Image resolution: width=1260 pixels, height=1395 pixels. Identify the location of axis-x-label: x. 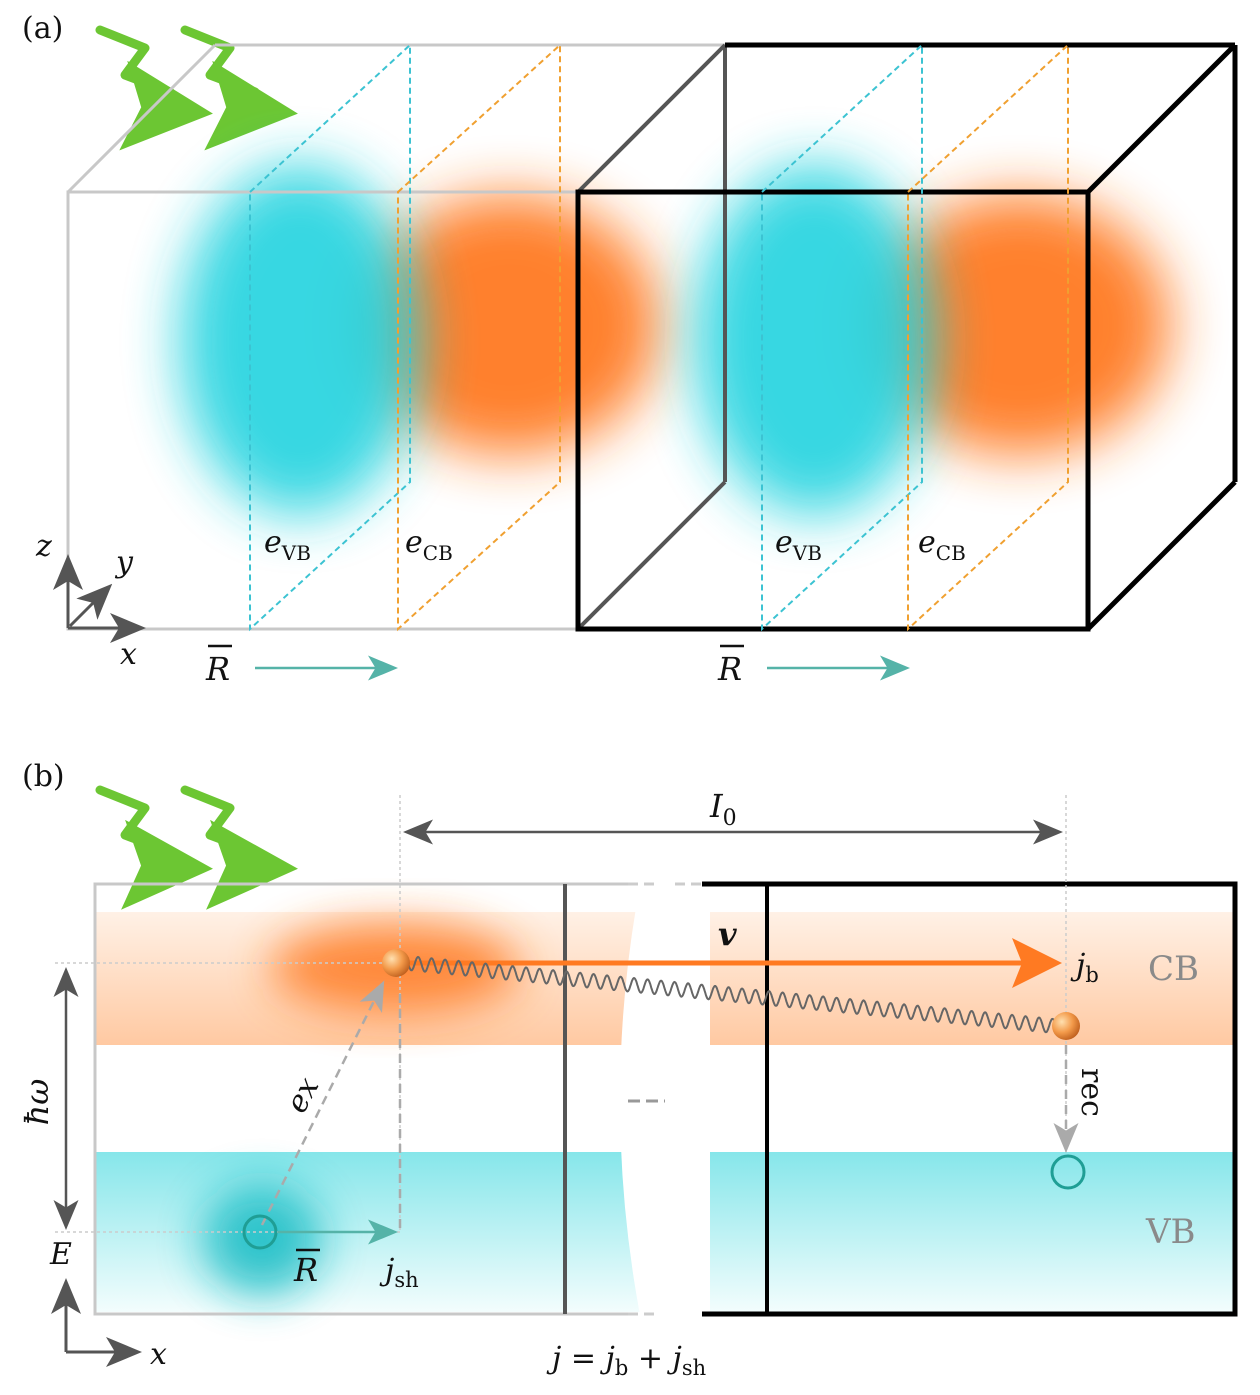
(128, 654).